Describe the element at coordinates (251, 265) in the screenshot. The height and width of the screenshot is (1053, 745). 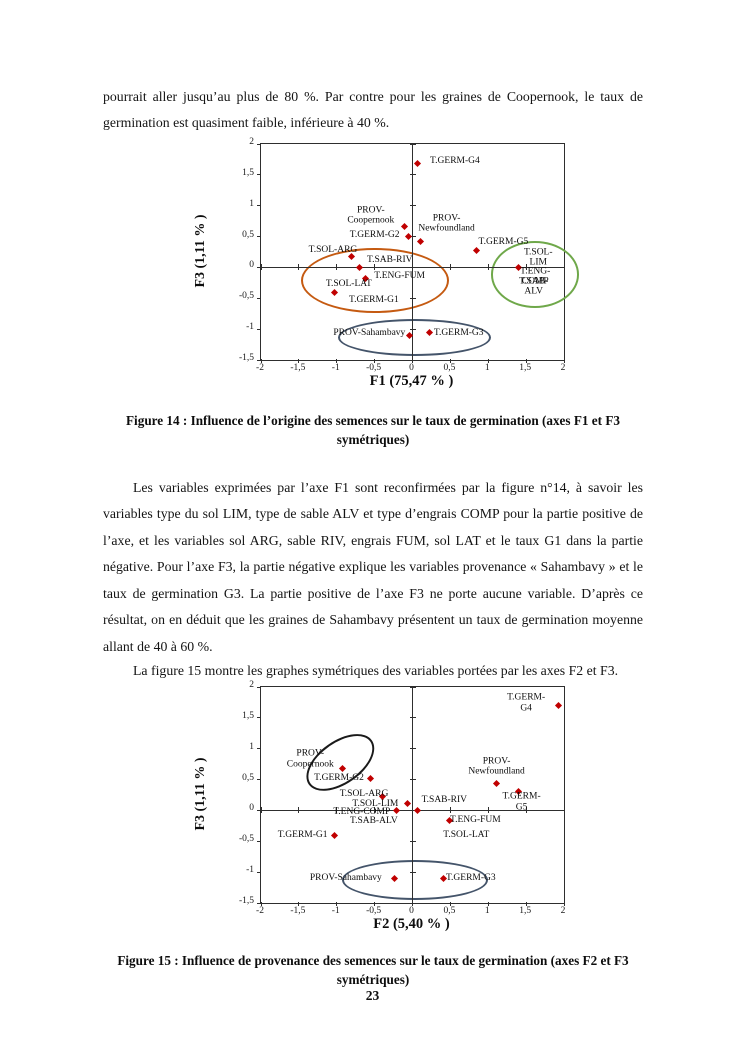
I see `y-axis-tick-label: 0` at that location.